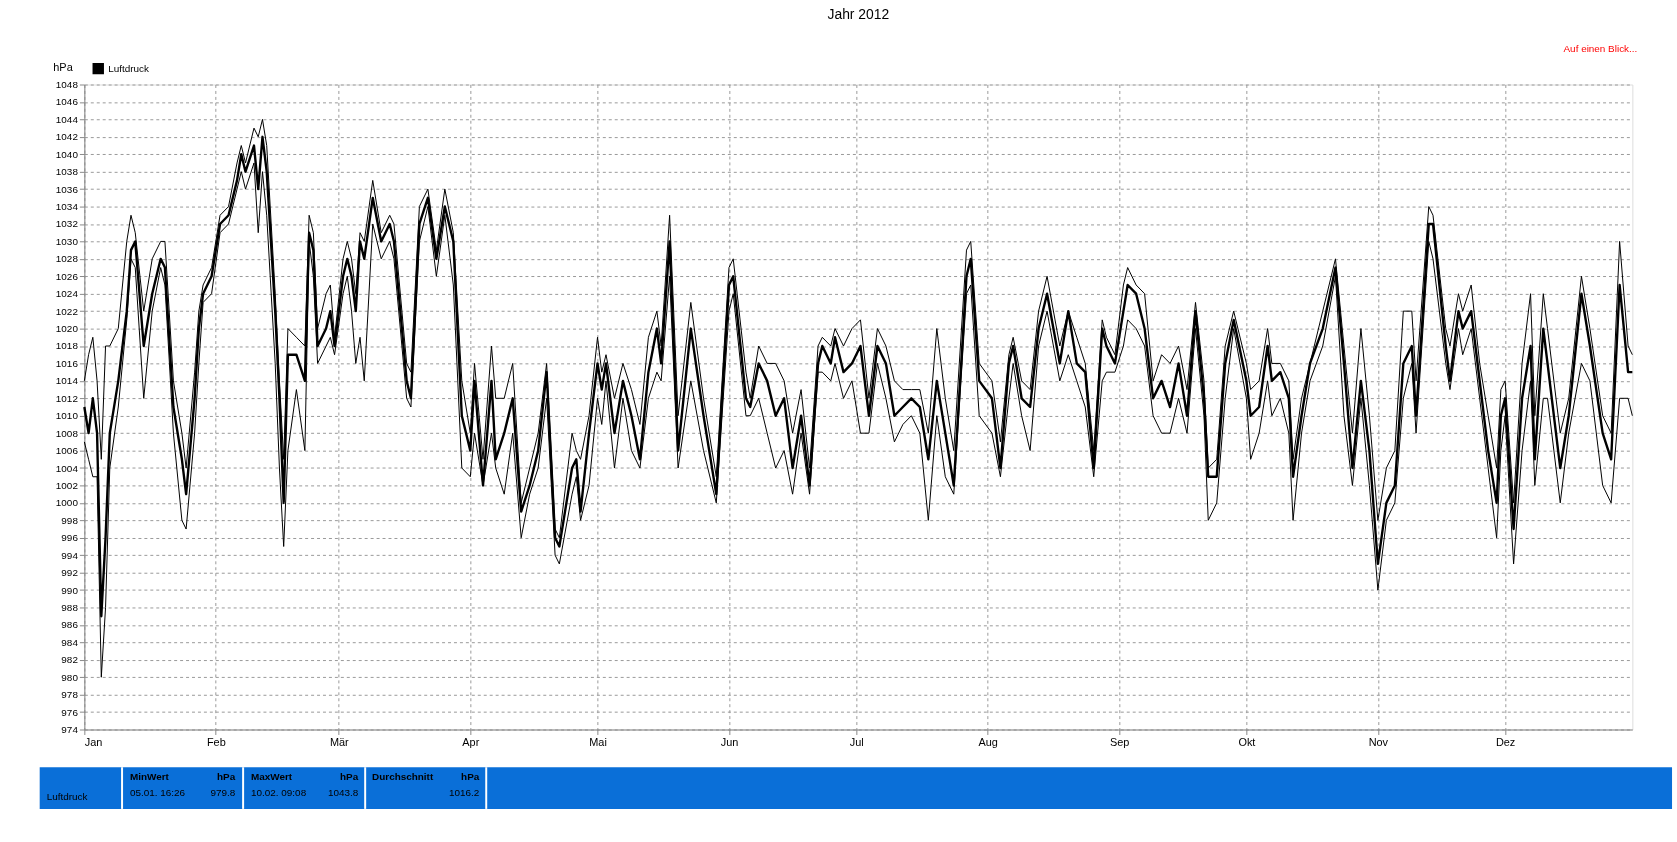 Image resolution: width=1677 pixels, height=842 pixels. What do you see at coordinates (70, 695) in the screenshot?
I see `y-tick-label: 978` at bounding box center [70, 695].